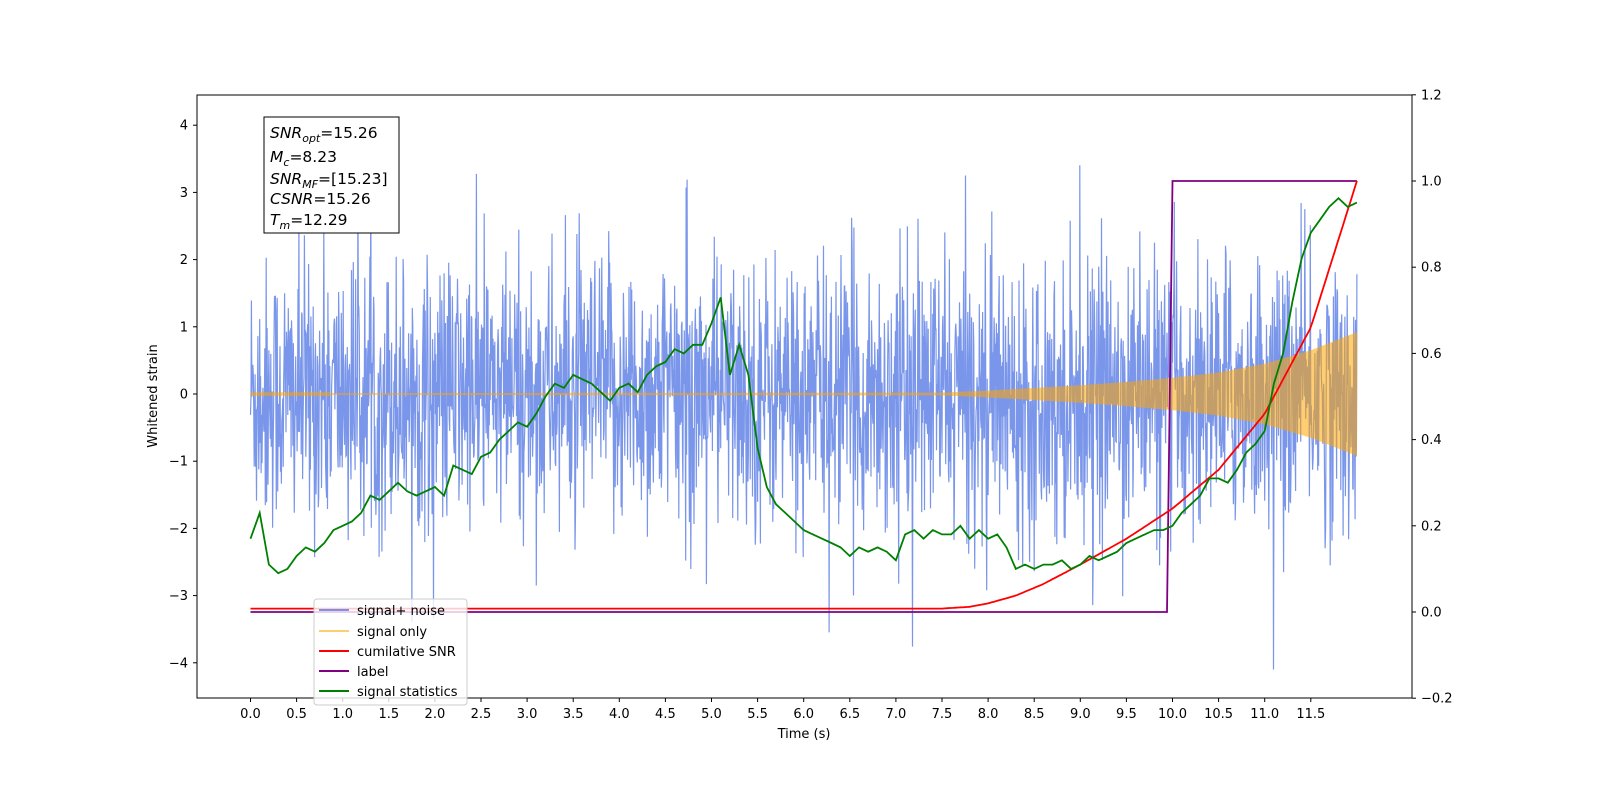 The image size is (1600, 800). I want to click on y-axis-label: Whitened strain, so click(153, 395).